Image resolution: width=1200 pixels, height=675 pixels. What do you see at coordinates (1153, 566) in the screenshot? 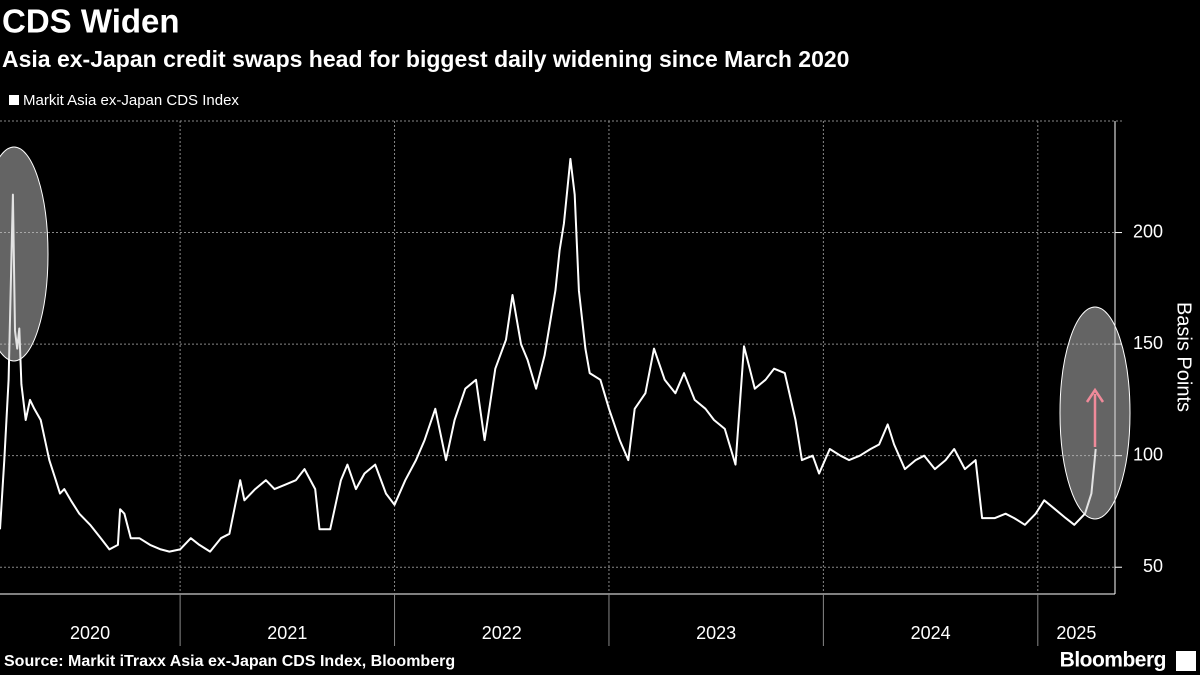
I see `y-tick-label: 50` at bounding box center [1153, 566].